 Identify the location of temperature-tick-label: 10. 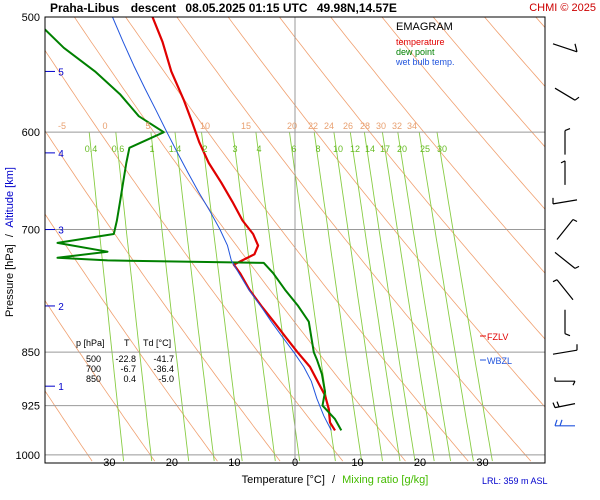
(357, 463).